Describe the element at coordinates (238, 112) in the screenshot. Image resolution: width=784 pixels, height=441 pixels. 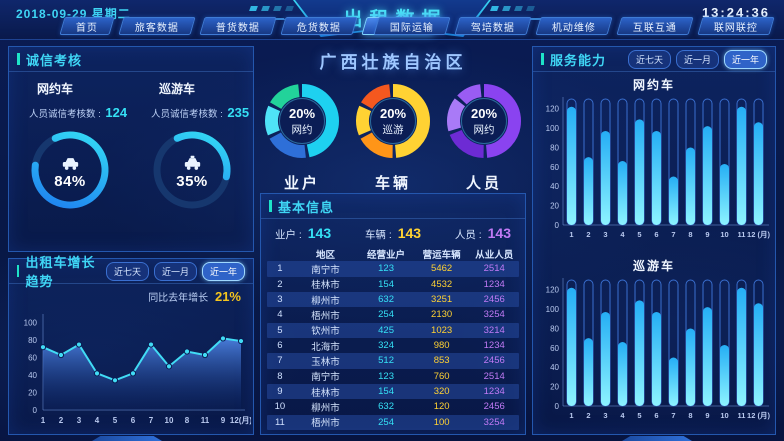
I see `metric-value: 235` at that location.